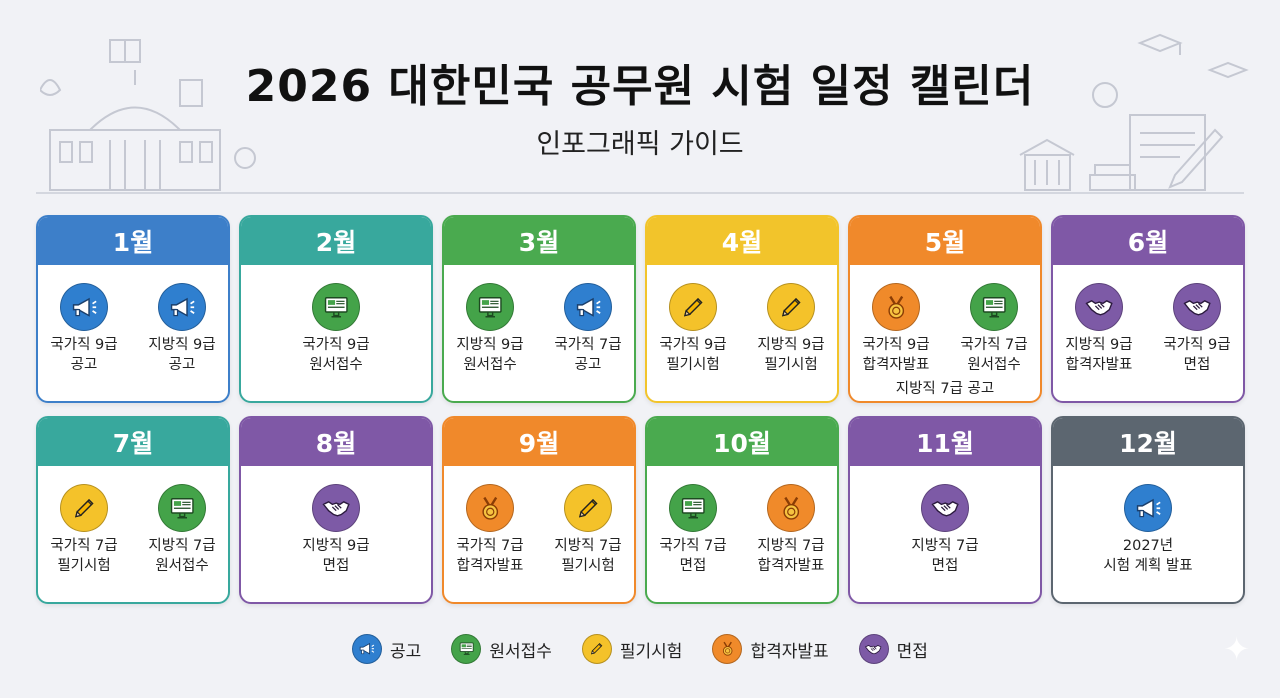  I want to click on event-item: 국가직 9급 면접, so click(1197, 329).